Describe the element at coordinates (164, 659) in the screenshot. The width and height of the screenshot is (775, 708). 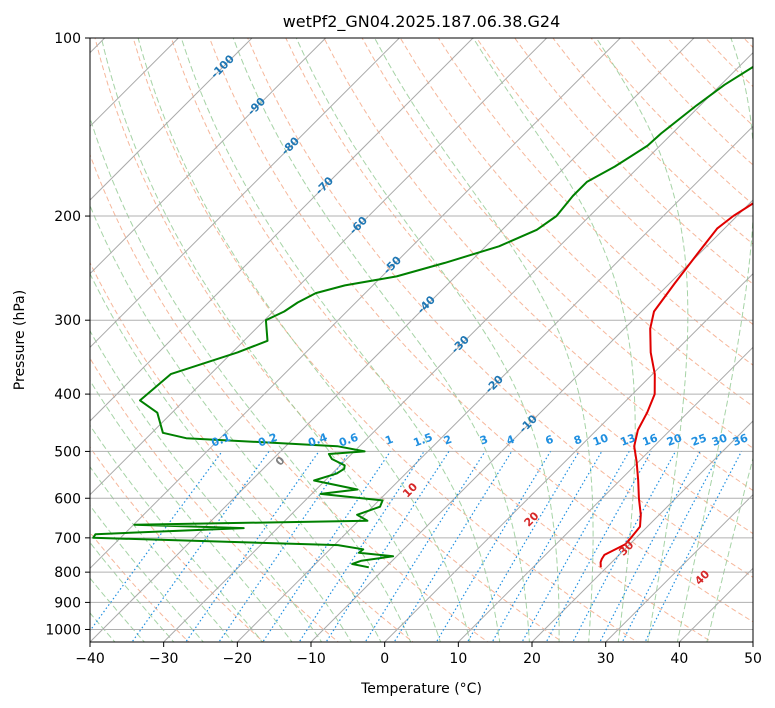
I see `x-tick-label: −30` at that location.